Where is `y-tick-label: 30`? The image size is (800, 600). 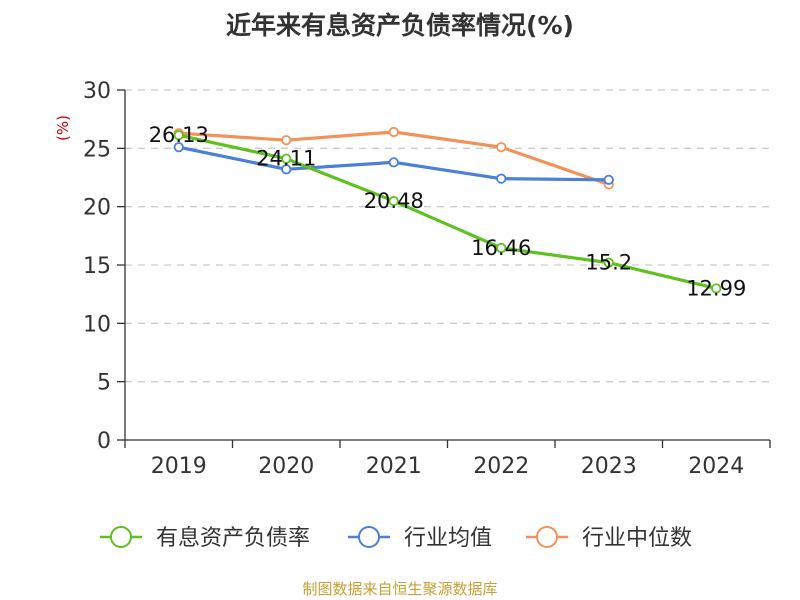 y-tick-label: 30 is located at coordinates (97, 91).